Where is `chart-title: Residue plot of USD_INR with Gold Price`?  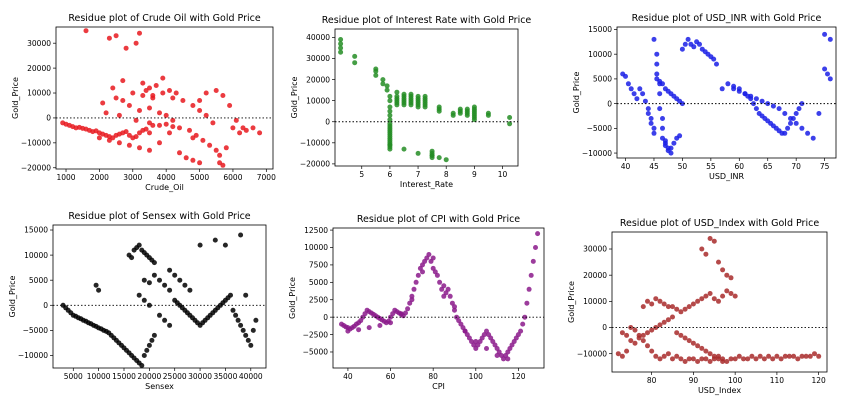 chart-title: Residue plot of USD_INR with Gold Price is located at coordinates (727, 18).